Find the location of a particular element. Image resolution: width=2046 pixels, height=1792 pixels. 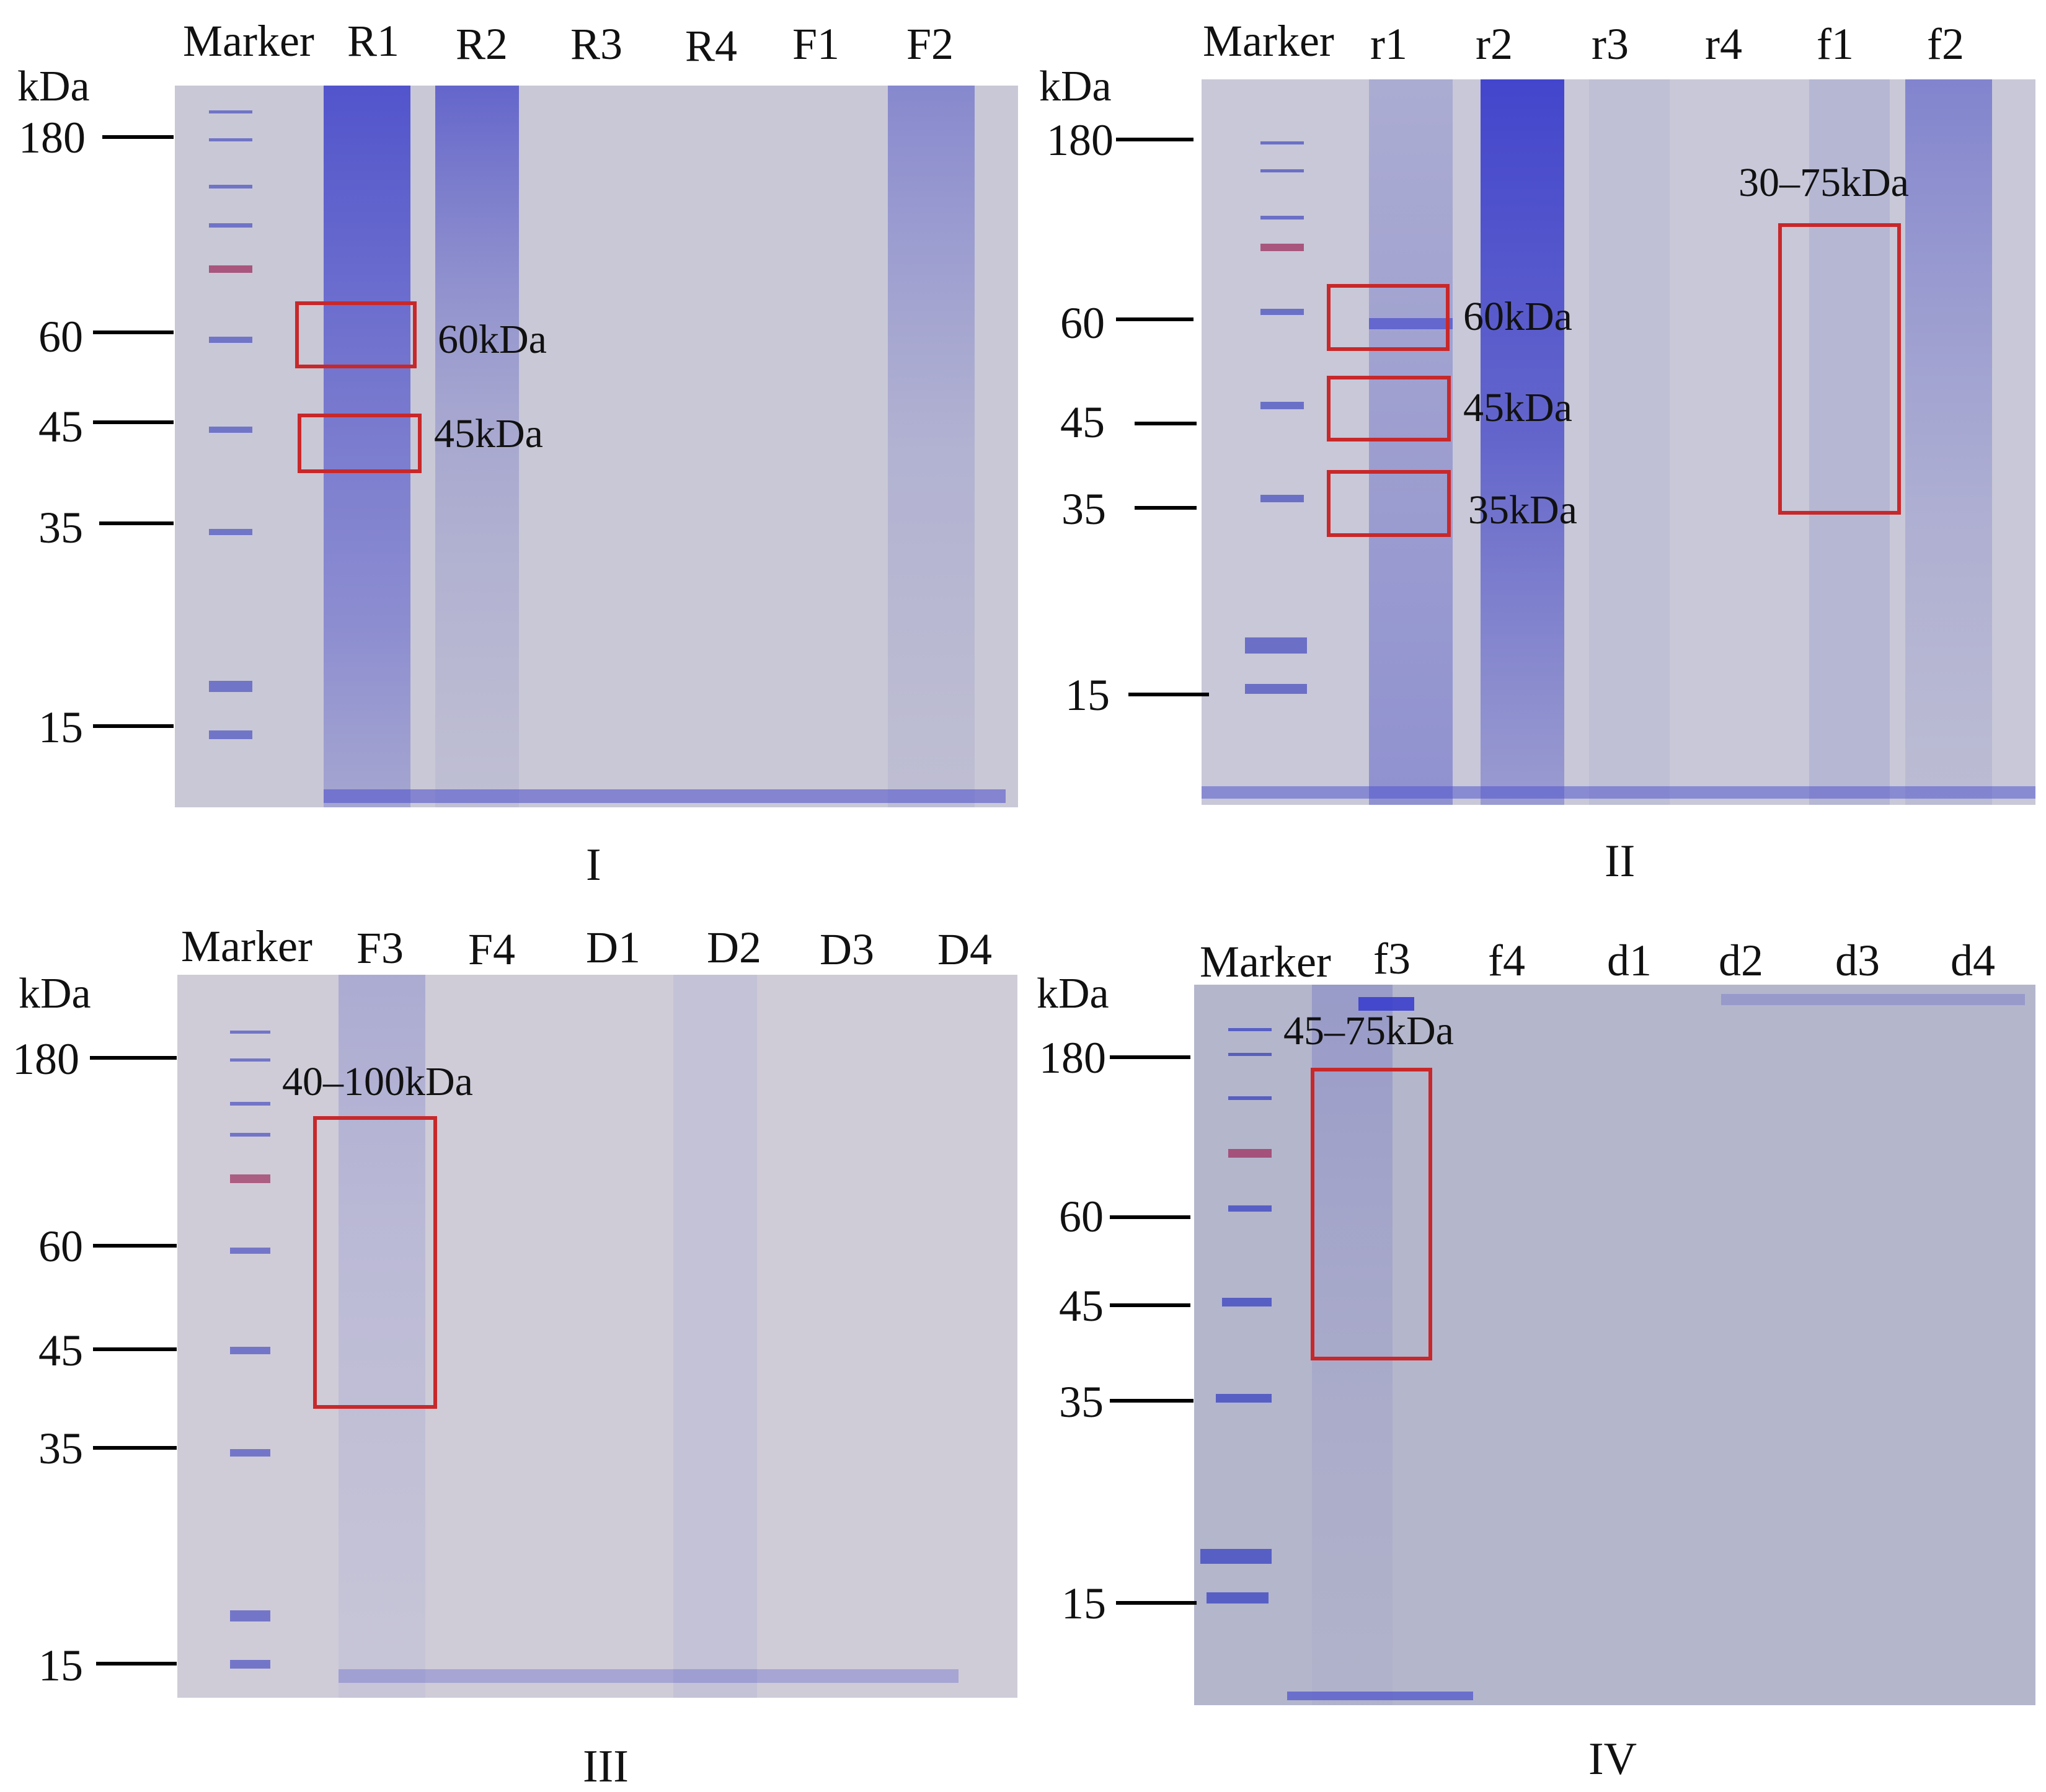

annotation-35kDa: 35kDa is located at coordinates (1522, 510).